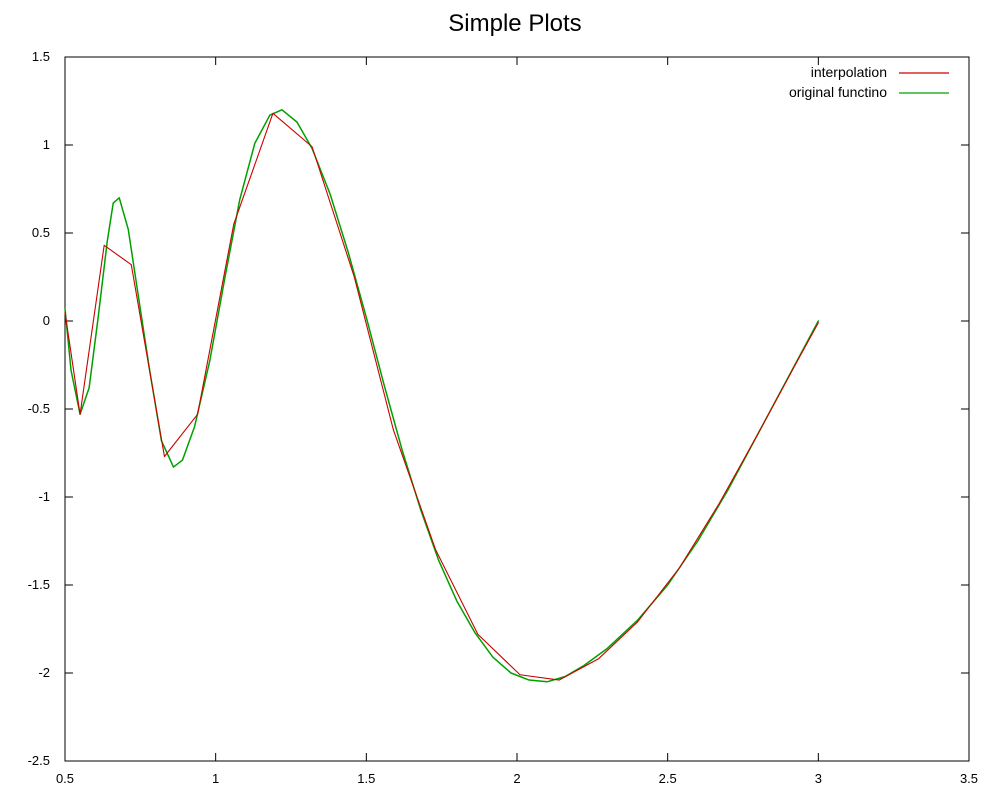 The height and width of the screenshot is (800, 1000). What do you see at coordinates (44, 496) in the screenshot?
I see `y-tick-label-5: -1` at bounding box center [44, 496].